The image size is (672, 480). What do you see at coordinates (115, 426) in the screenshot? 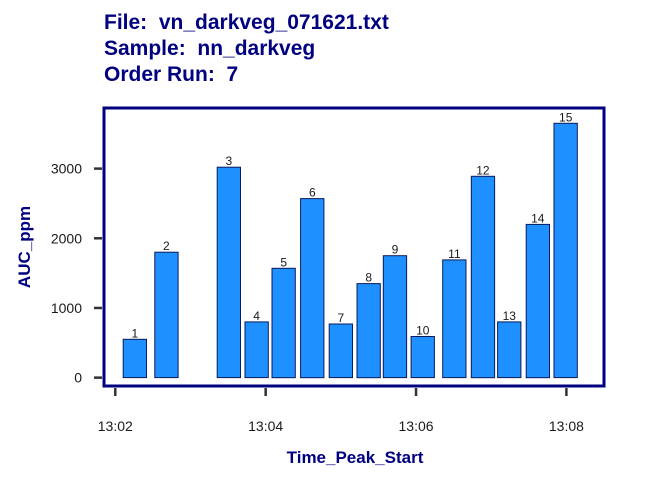
I see `x-tick-label: 13:02` at bounding box center [115, 426].